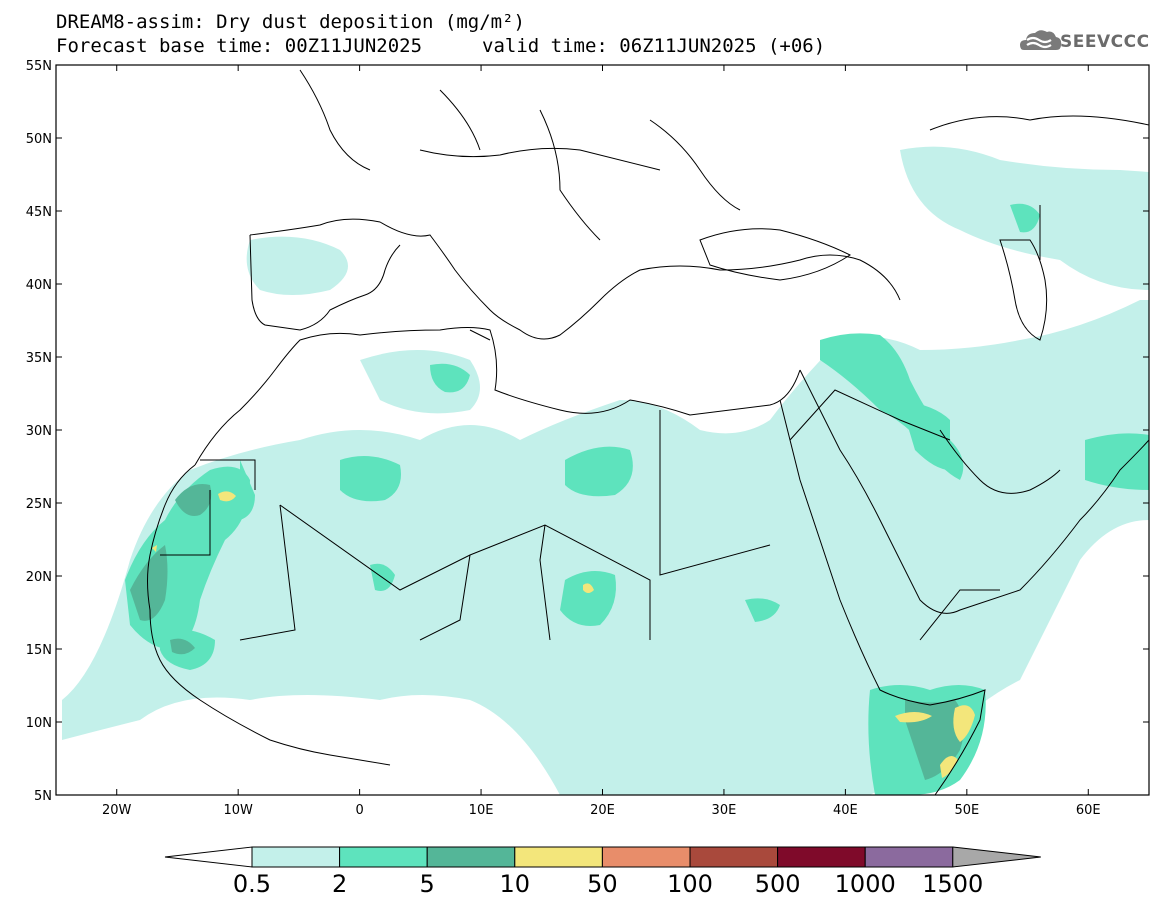 This screenshot has height=907, width=1165. What do you see at coordinates (724, 810) in the screenshot?
I see `lon-label: 30E` at bounding box center [724, 810].